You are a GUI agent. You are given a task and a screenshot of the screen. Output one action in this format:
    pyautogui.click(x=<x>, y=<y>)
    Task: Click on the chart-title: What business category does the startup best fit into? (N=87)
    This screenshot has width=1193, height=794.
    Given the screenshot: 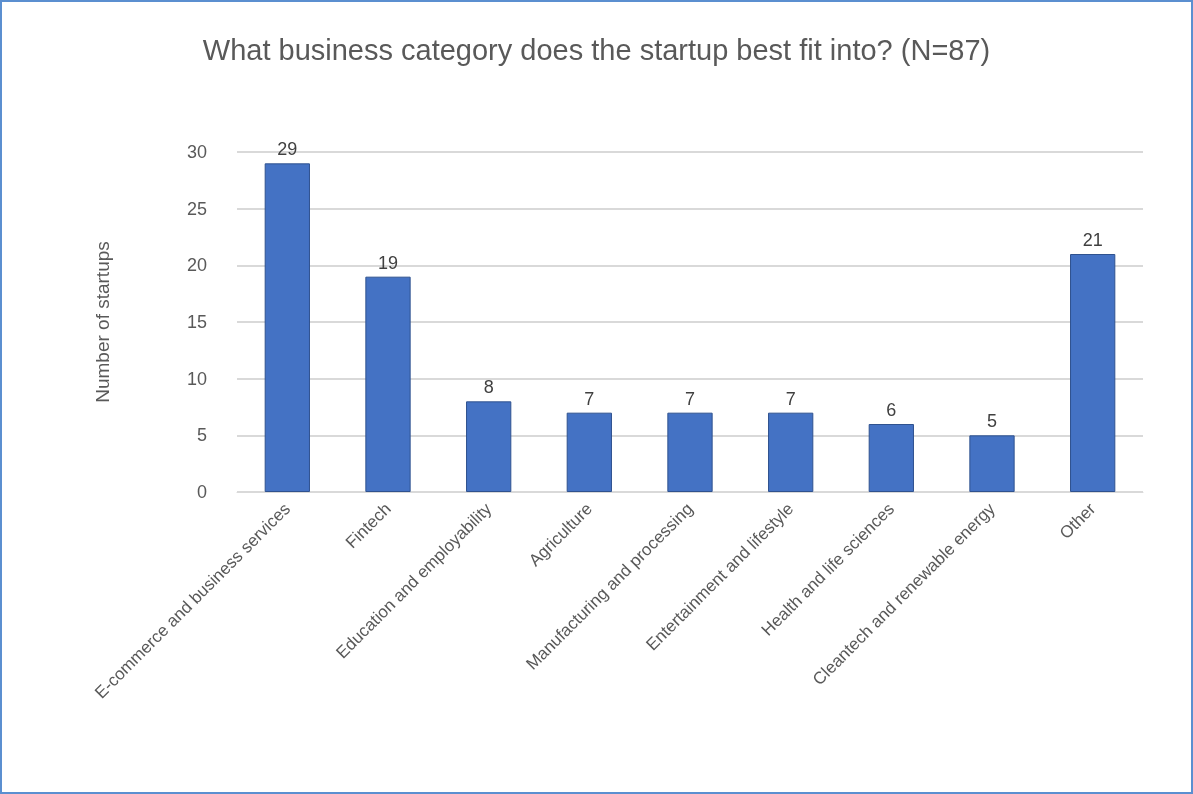 What is the action you would take?
    pyautogui.click(x=596, y=49)
    